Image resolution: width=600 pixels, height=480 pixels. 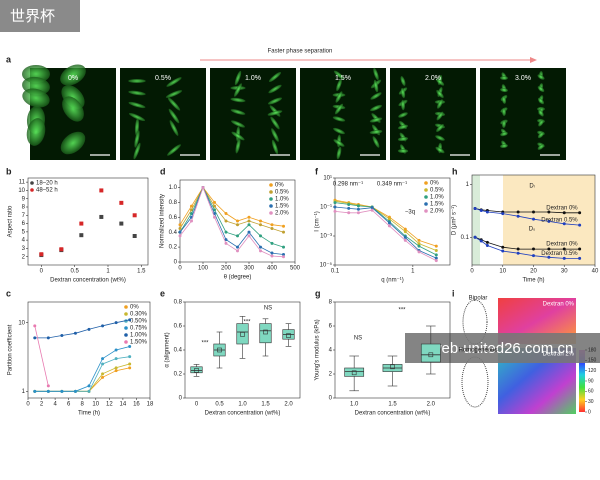 What do you see at coordinates (331, 399) in the screenshot?
I see `y-tick-label: 0` at bounding box center [331, 399].